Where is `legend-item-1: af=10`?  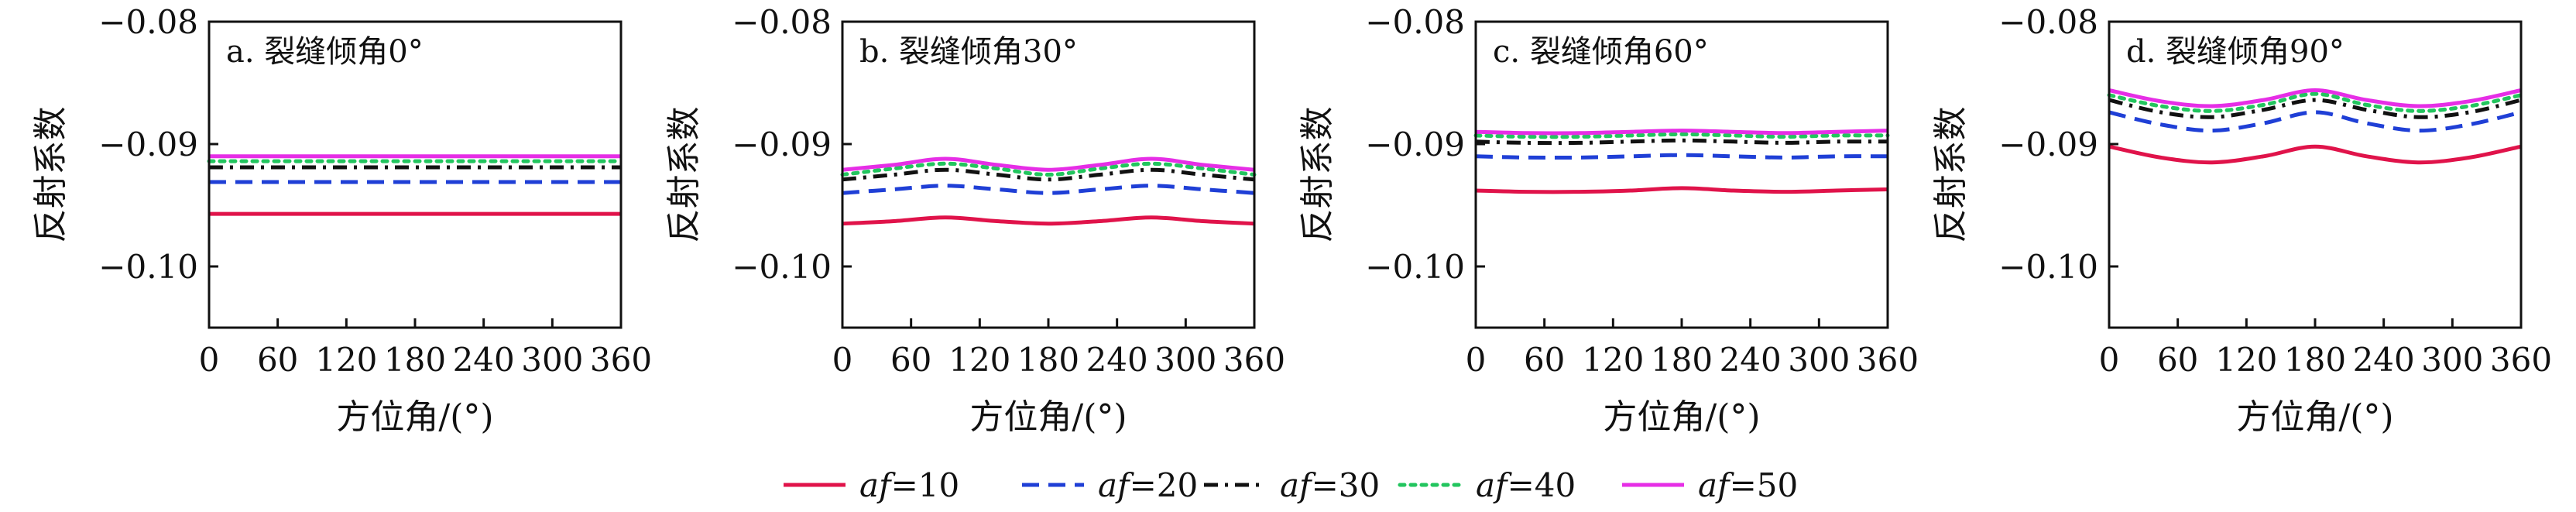 legend-item-1: af=10 is located at coordinates (871, 485).